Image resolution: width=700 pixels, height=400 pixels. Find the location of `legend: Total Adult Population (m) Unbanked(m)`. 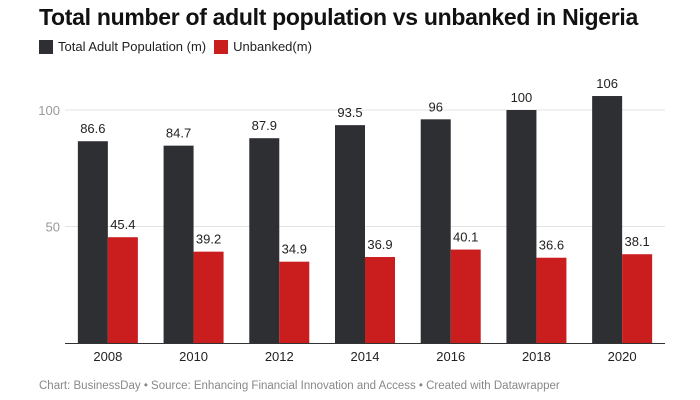

legend: Total Adult Population (m) Unbanked(m) is located at coordinates (179, 46).